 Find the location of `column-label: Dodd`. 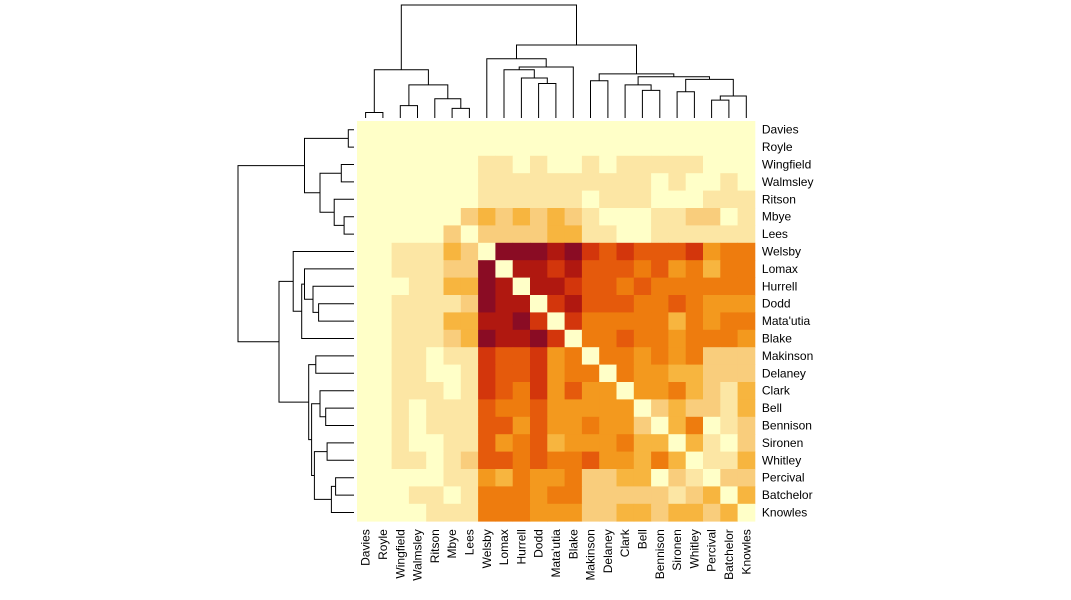

column-label: Dodd is located at coordinates (539, 543).